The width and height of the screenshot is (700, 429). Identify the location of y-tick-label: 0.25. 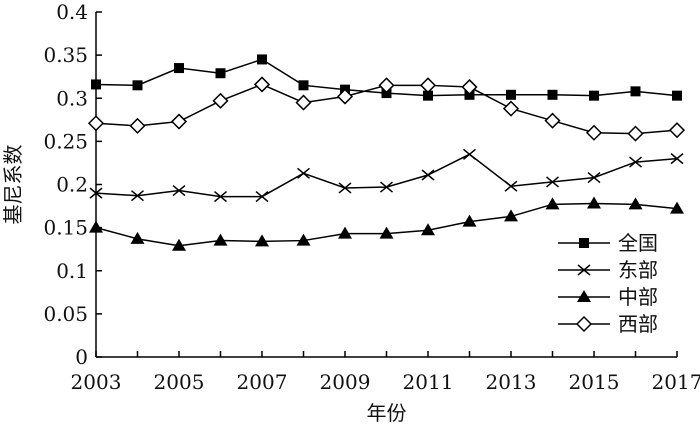
(65, 141).